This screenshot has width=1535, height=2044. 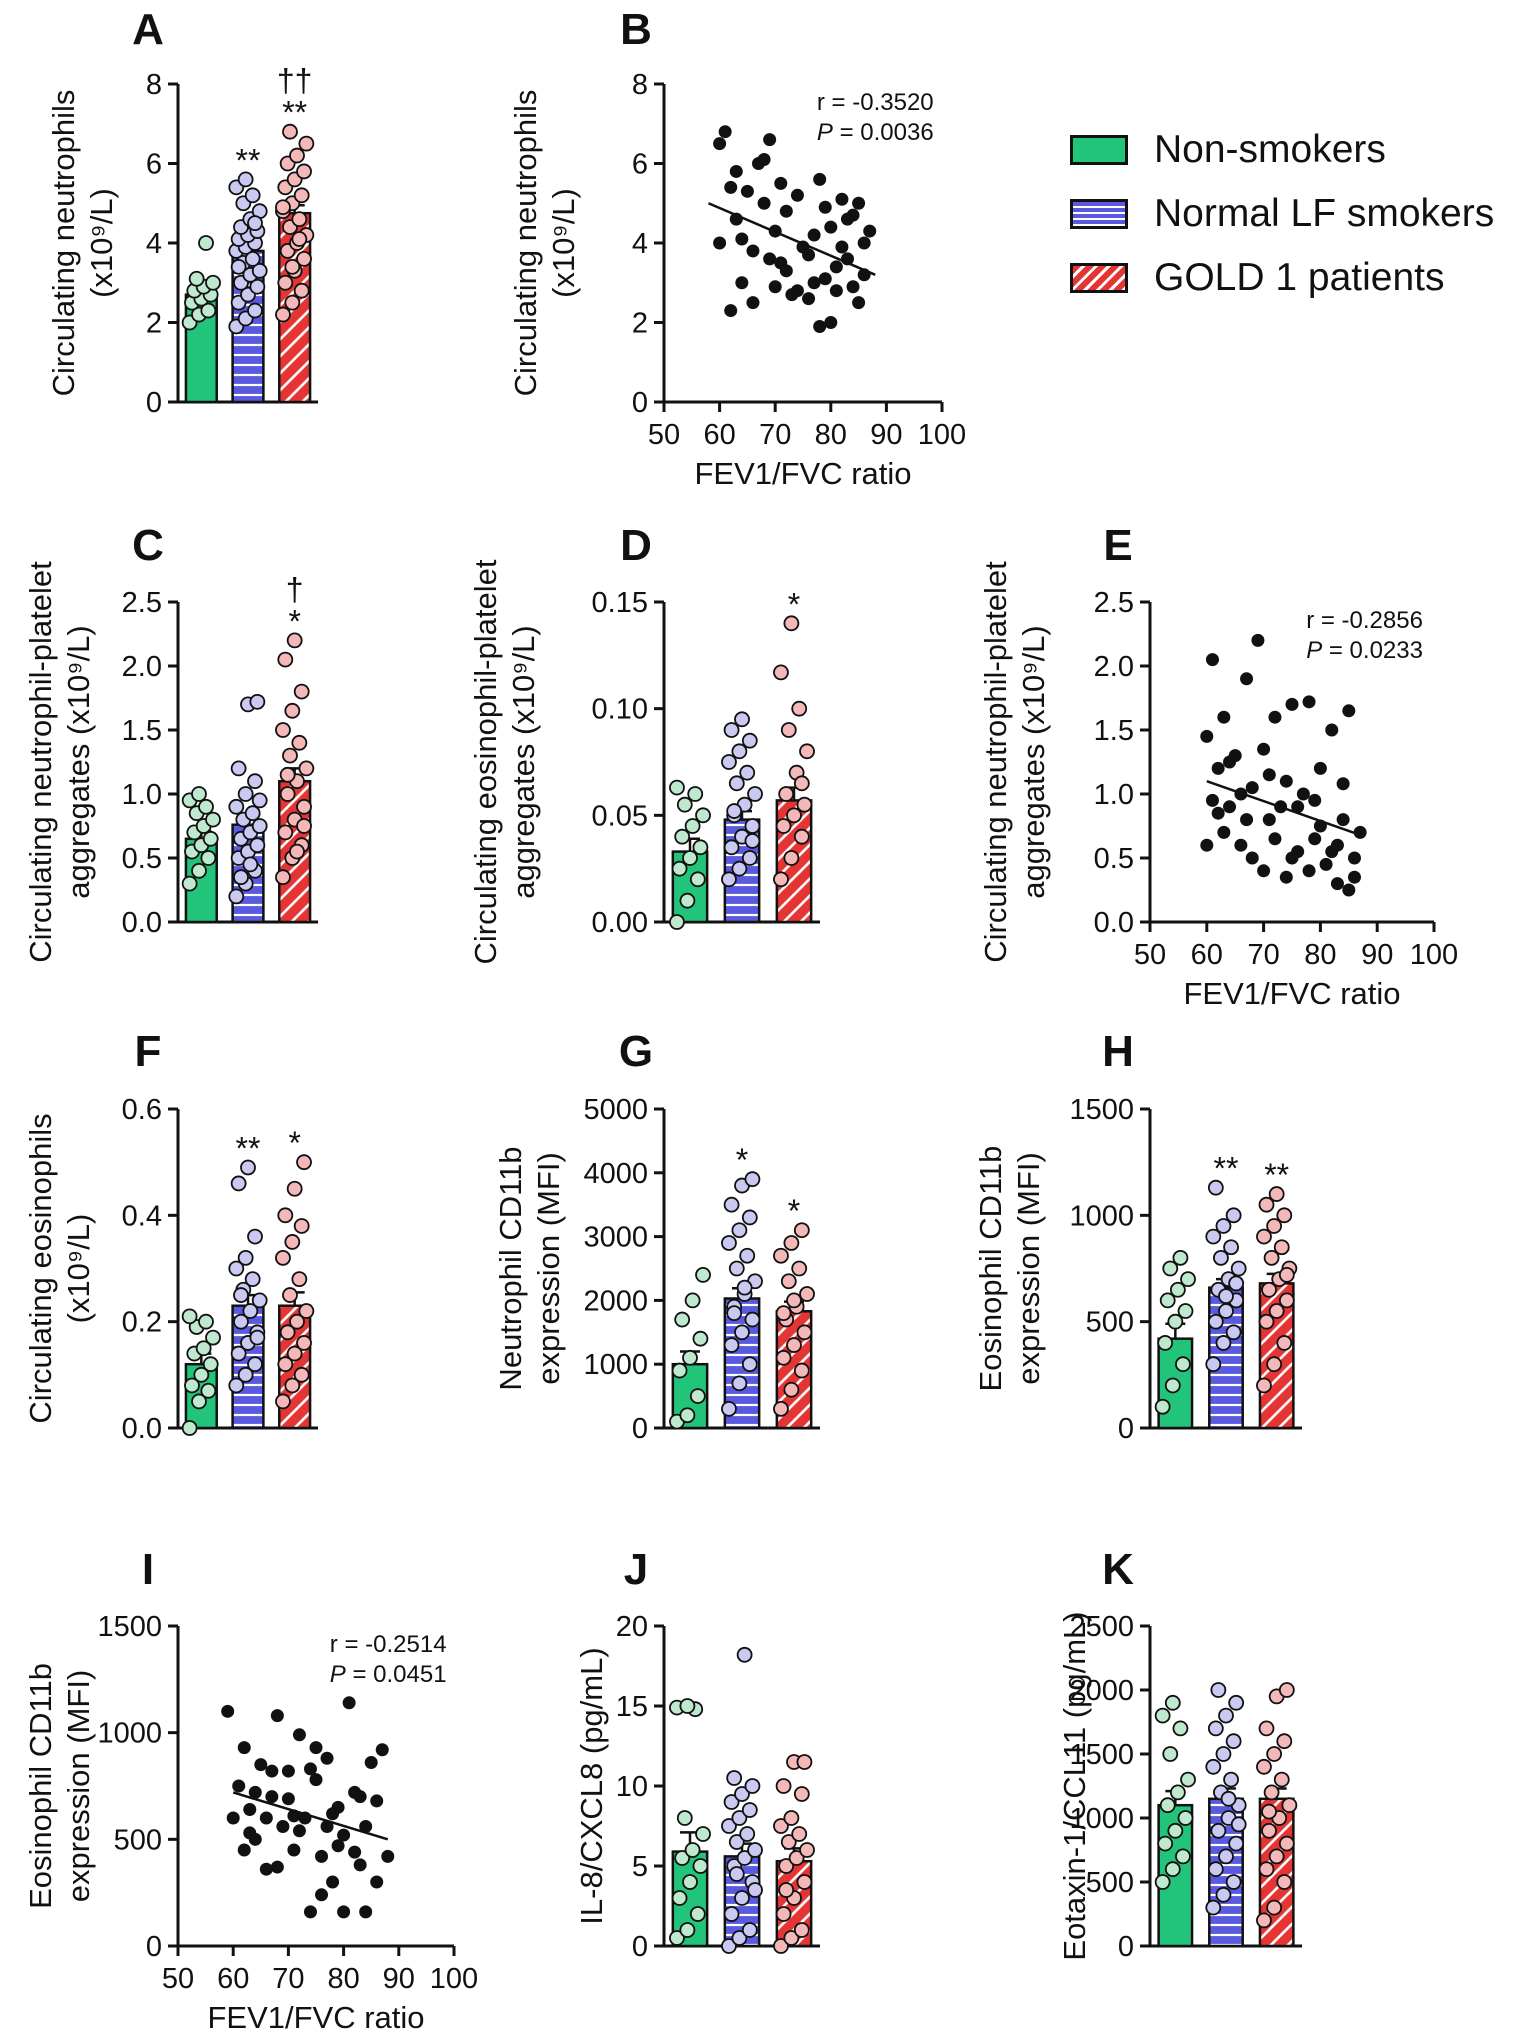 I want to click on y-tick-label-g-3: 3000, so click(x=615, y=1238).